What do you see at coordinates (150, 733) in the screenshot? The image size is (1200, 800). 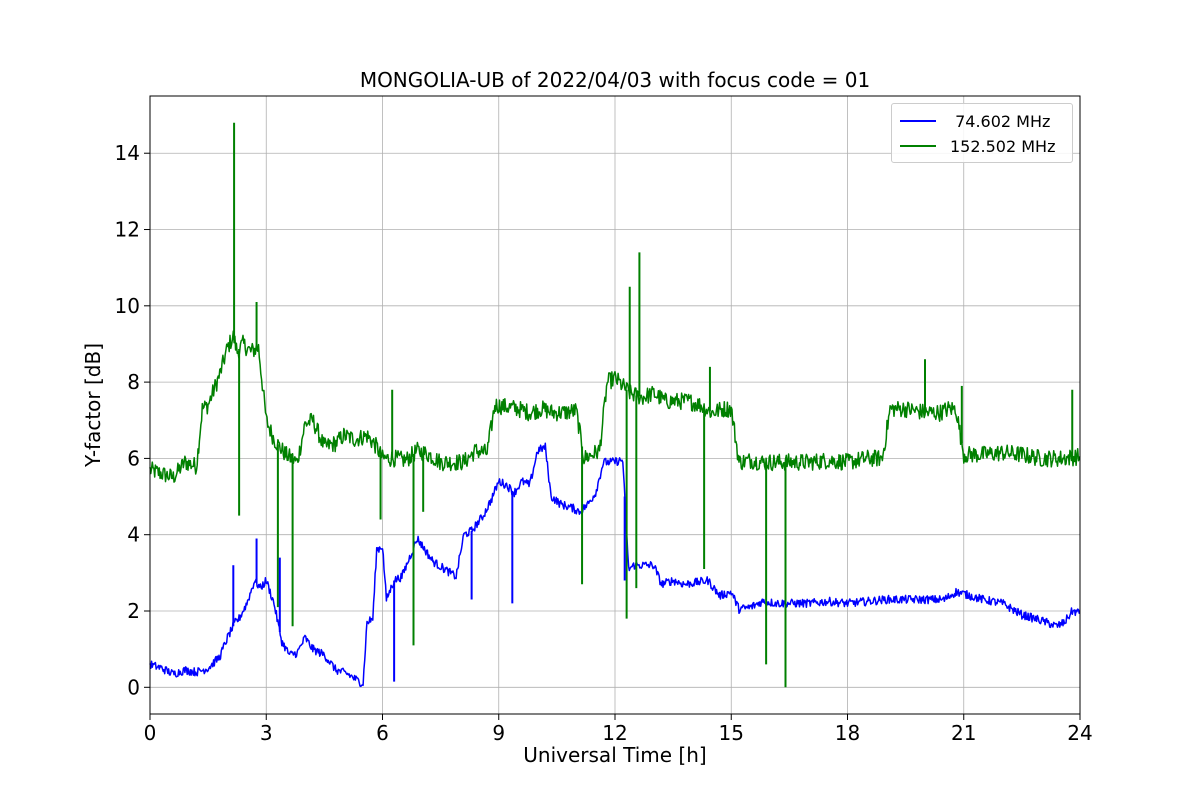 I see `x-tick-label: 0` at bounding box center [150, 733].